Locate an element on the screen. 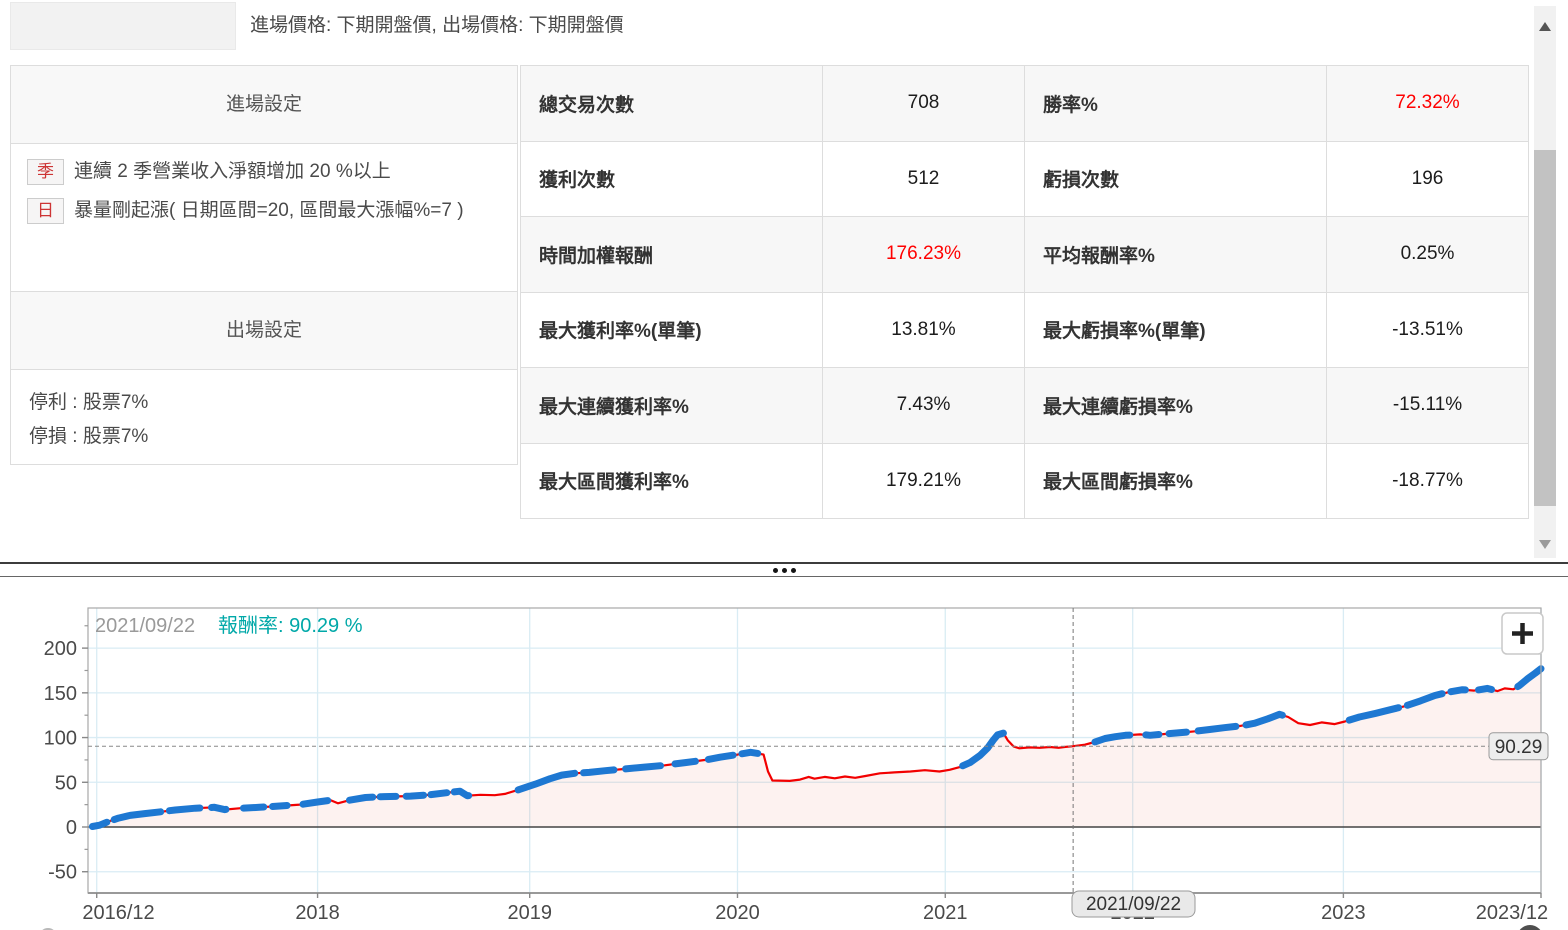 The height and width of the screenshot is (930, 1568). hidden-button-right is located at coordinates (1530, 927).